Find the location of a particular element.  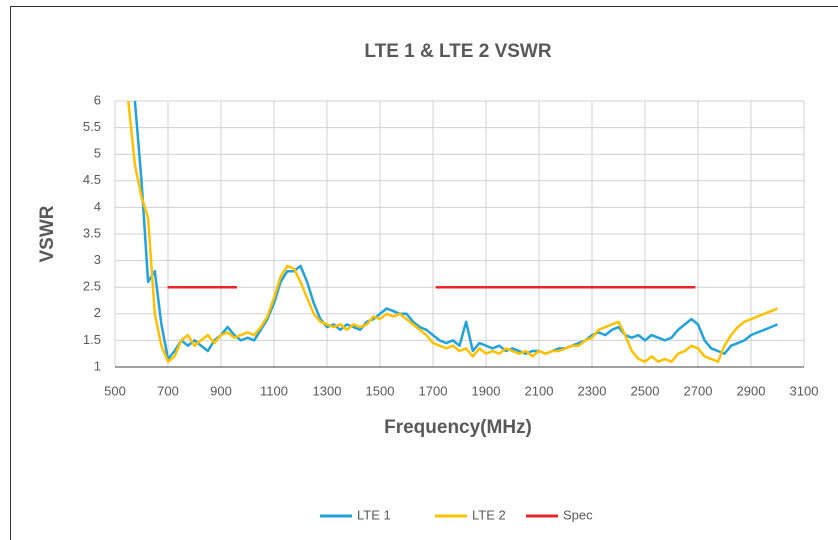

chart-title: LTE 1 & LTE 2 VSWR is located at coordinates (457, 51).